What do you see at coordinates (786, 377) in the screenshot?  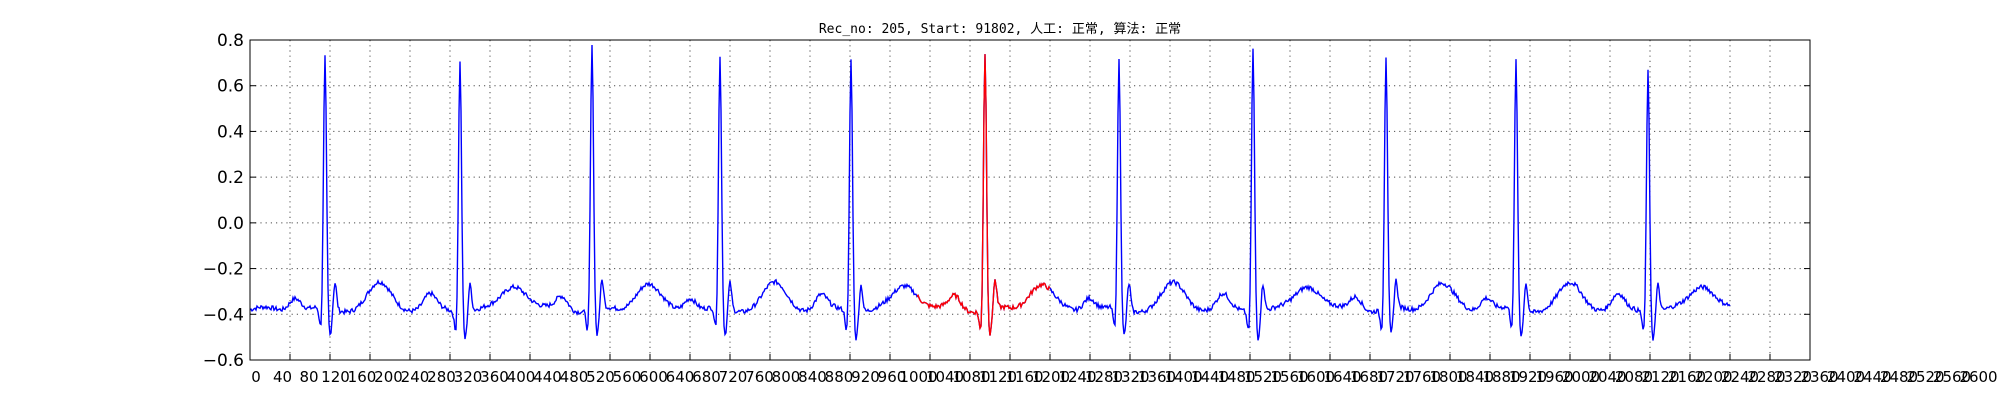 I see `x-tick-label: 800` at bounding box center [786, 377].